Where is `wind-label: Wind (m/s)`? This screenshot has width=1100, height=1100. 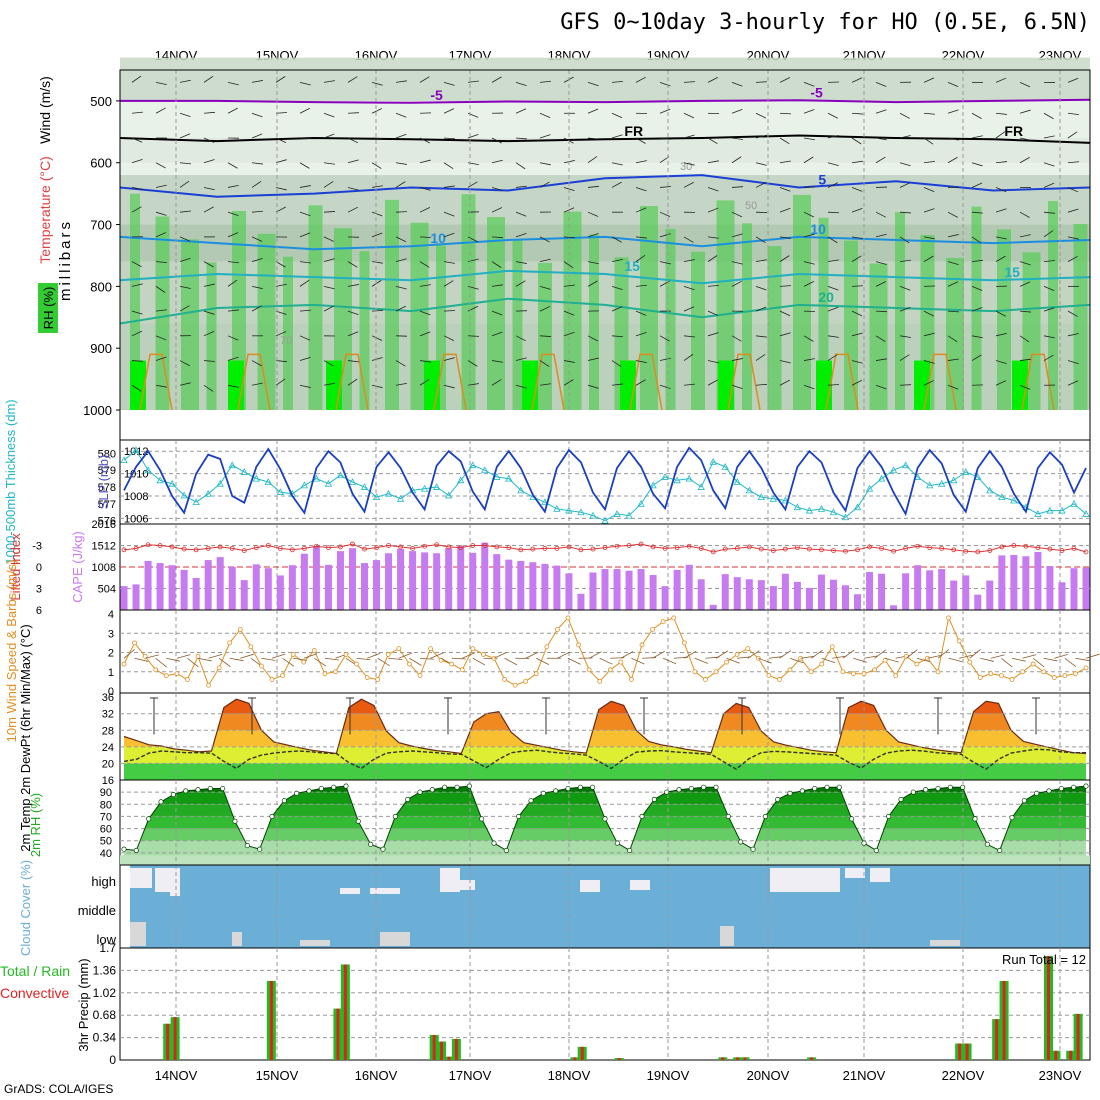 wind-label: Wind (m/s) is located at coordinates (45, 110).